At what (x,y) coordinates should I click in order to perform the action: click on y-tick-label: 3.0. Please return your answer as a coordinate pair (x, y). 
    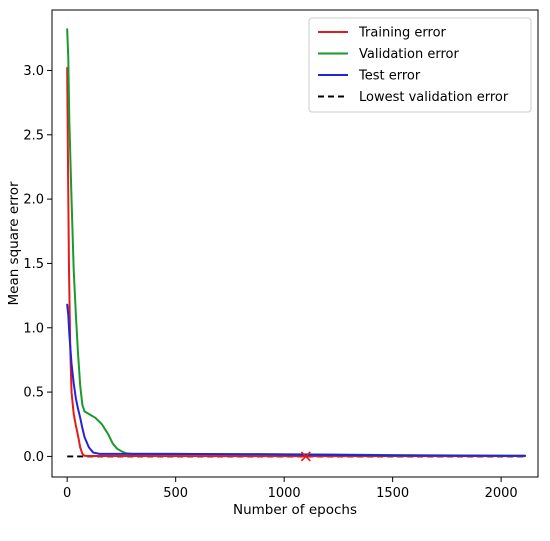
    Looking at the image, I should click on (33, 71).